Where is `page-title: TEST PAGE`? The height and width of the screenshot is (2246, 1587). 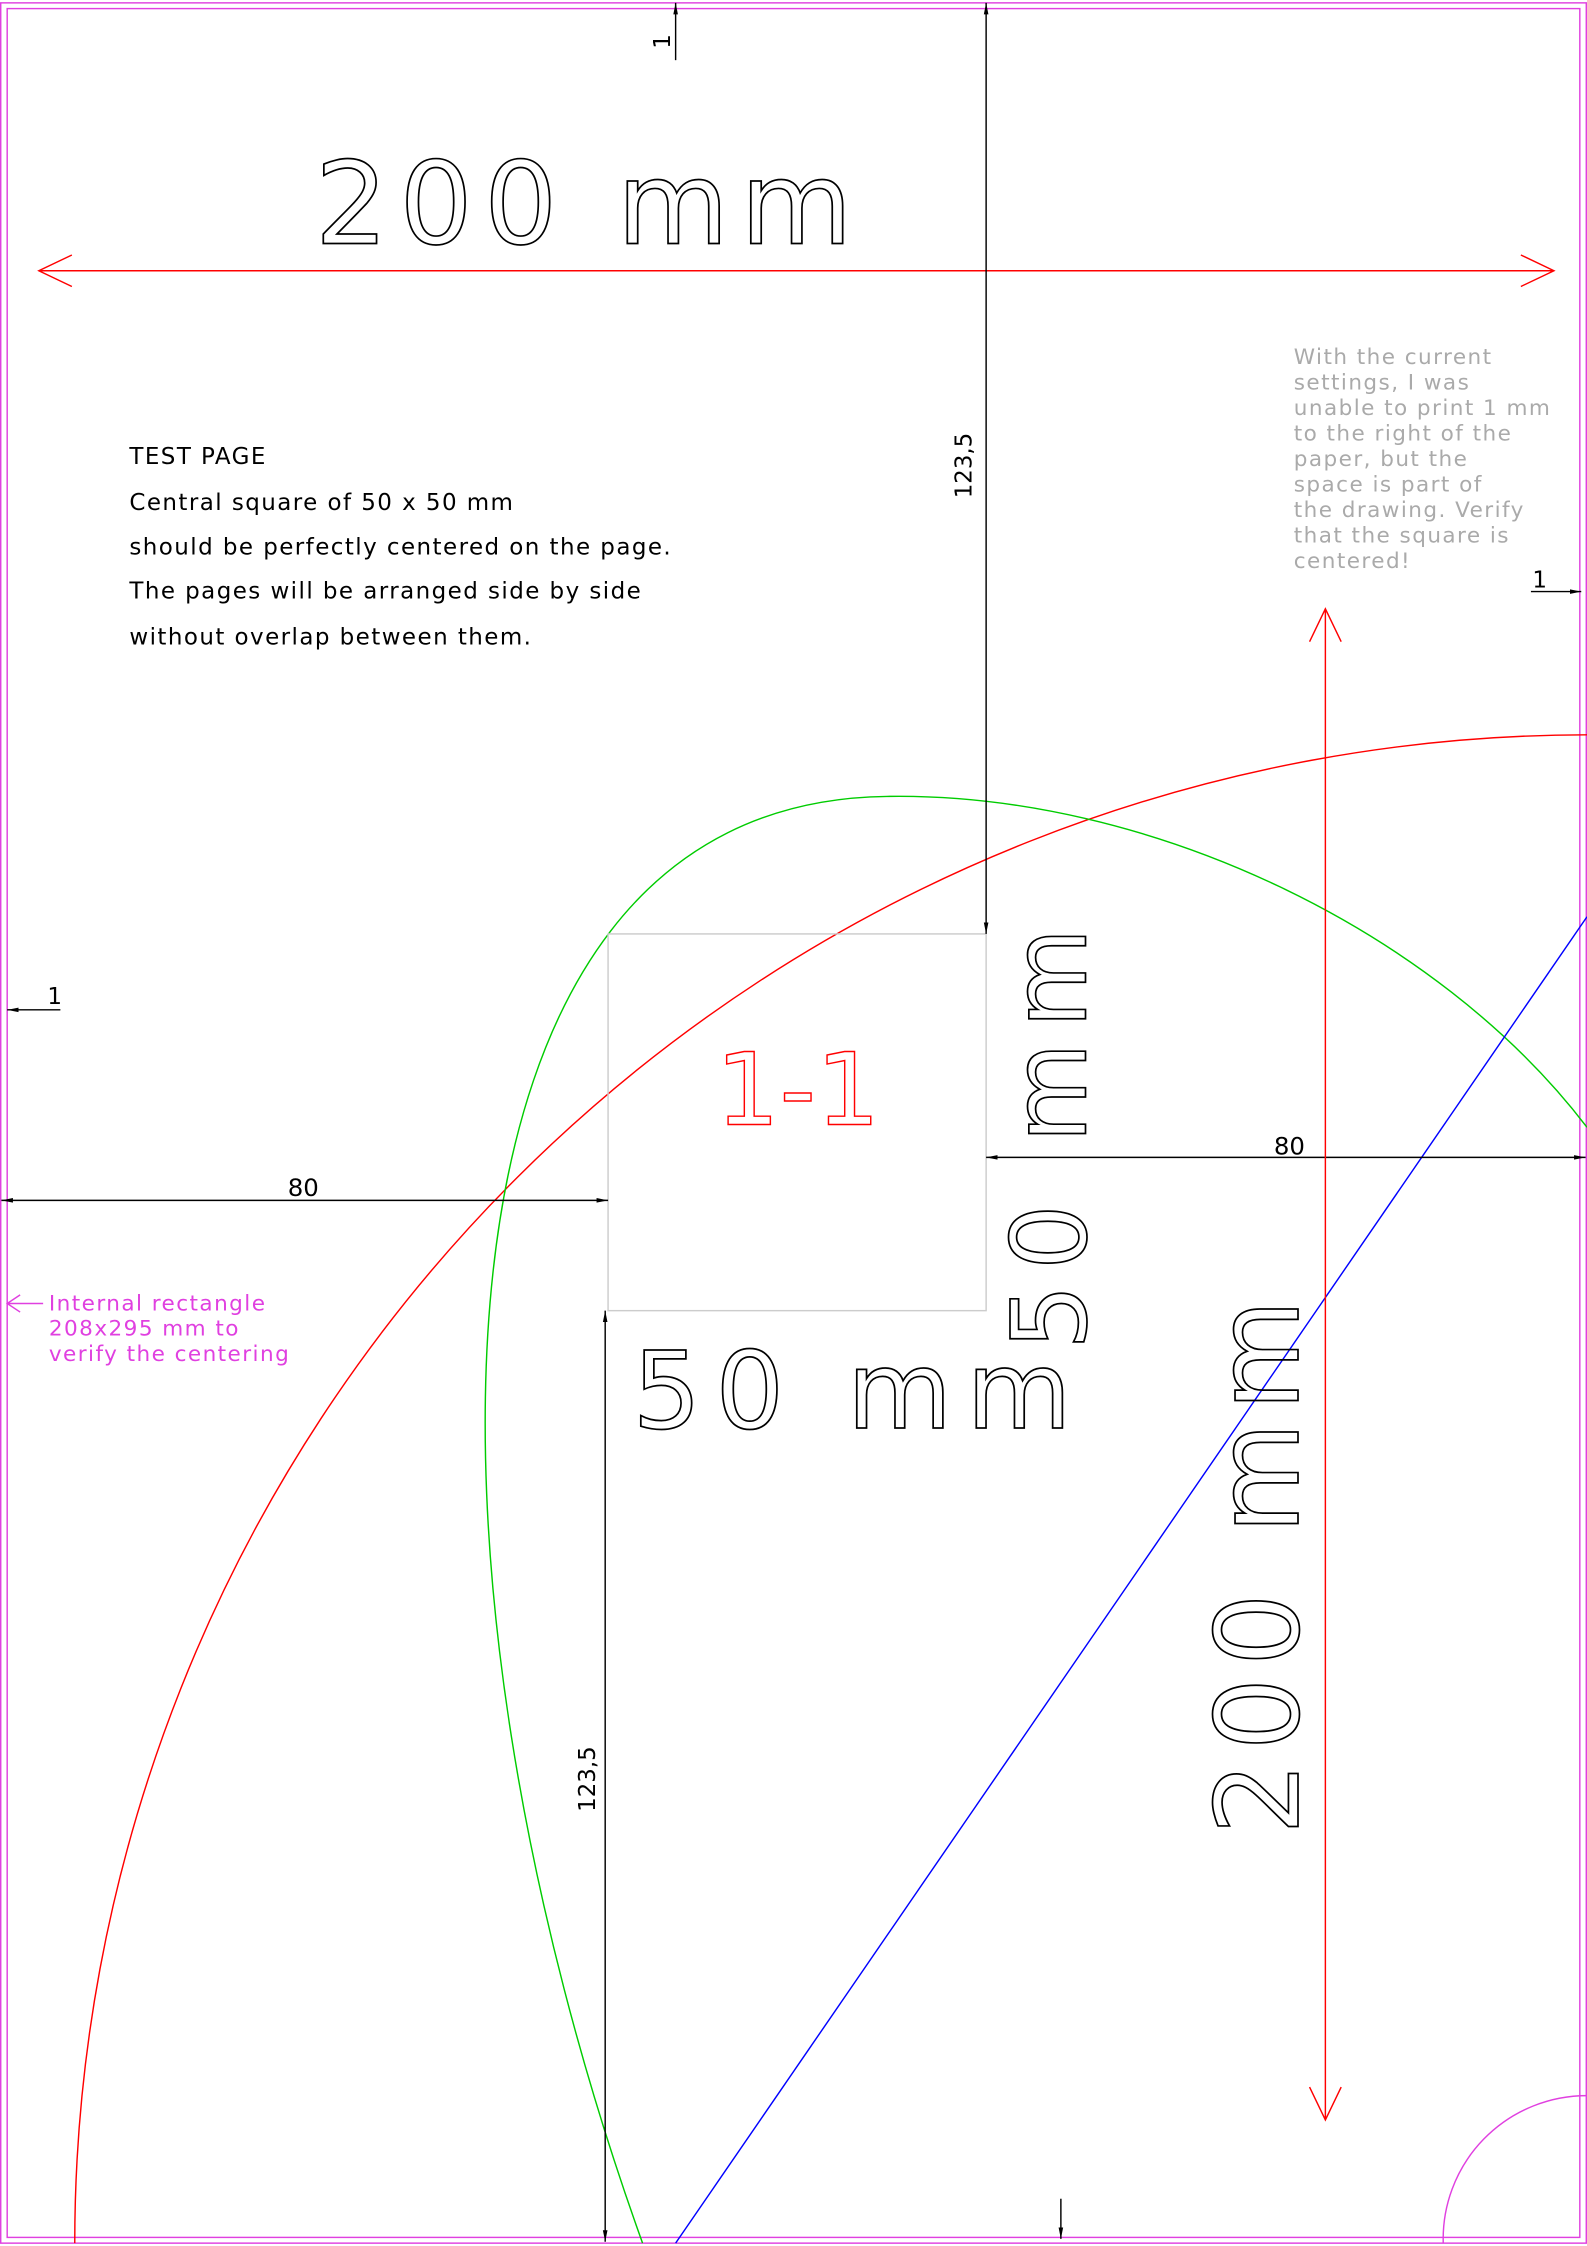 page-title: TEST PAGE is located at coordinates (197, 457).